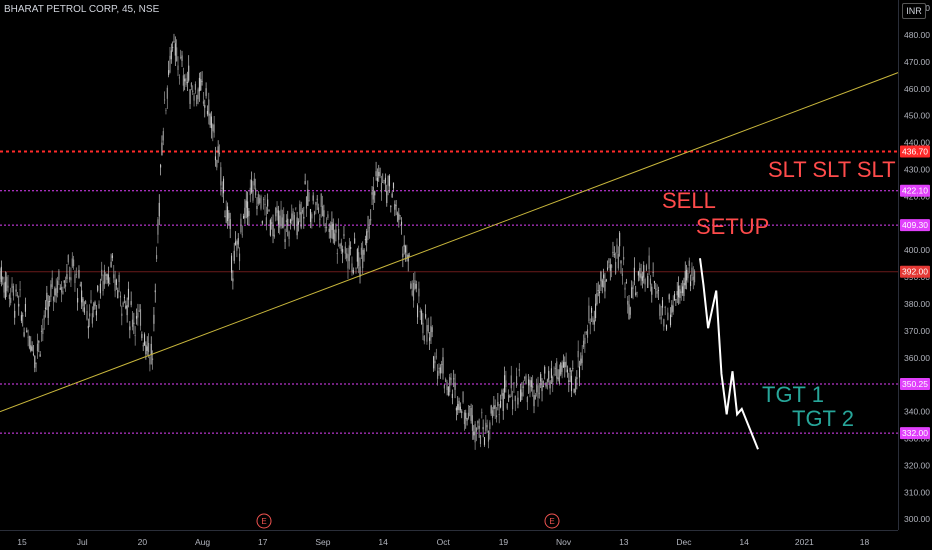  Describe the element at coordinates (914, 11) in the screenshot. I see `currency-badge: INR` at that location.